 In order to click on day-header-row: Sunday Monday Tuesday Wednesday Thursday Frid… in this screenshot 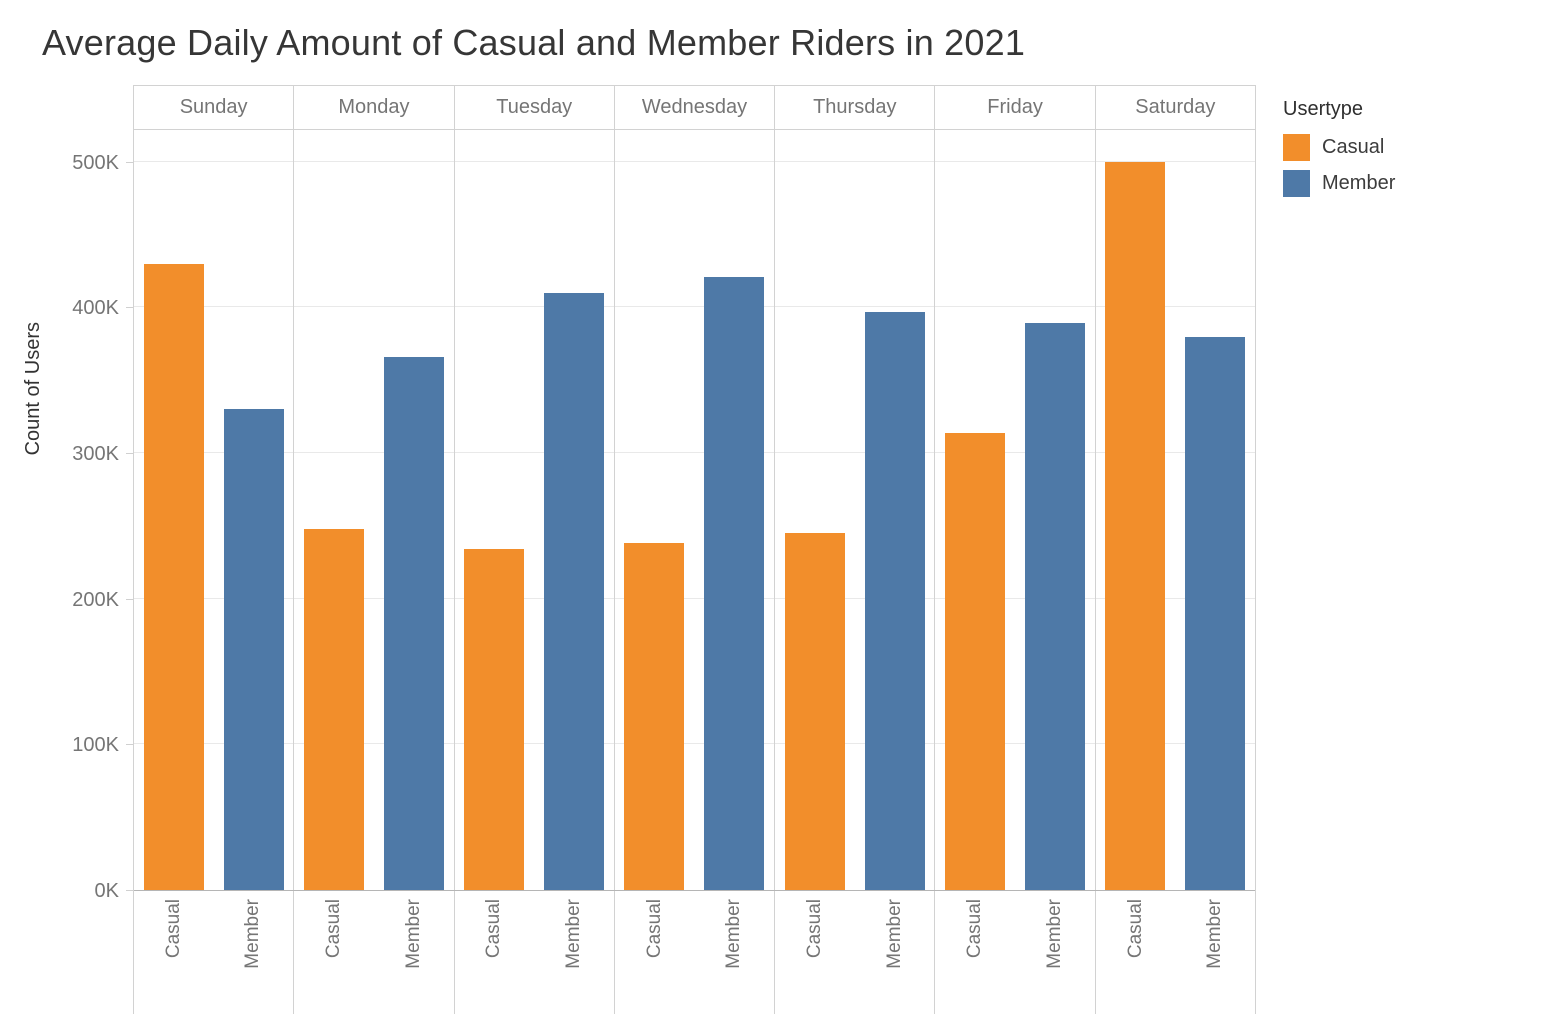, I will do `click(694, 107)`.